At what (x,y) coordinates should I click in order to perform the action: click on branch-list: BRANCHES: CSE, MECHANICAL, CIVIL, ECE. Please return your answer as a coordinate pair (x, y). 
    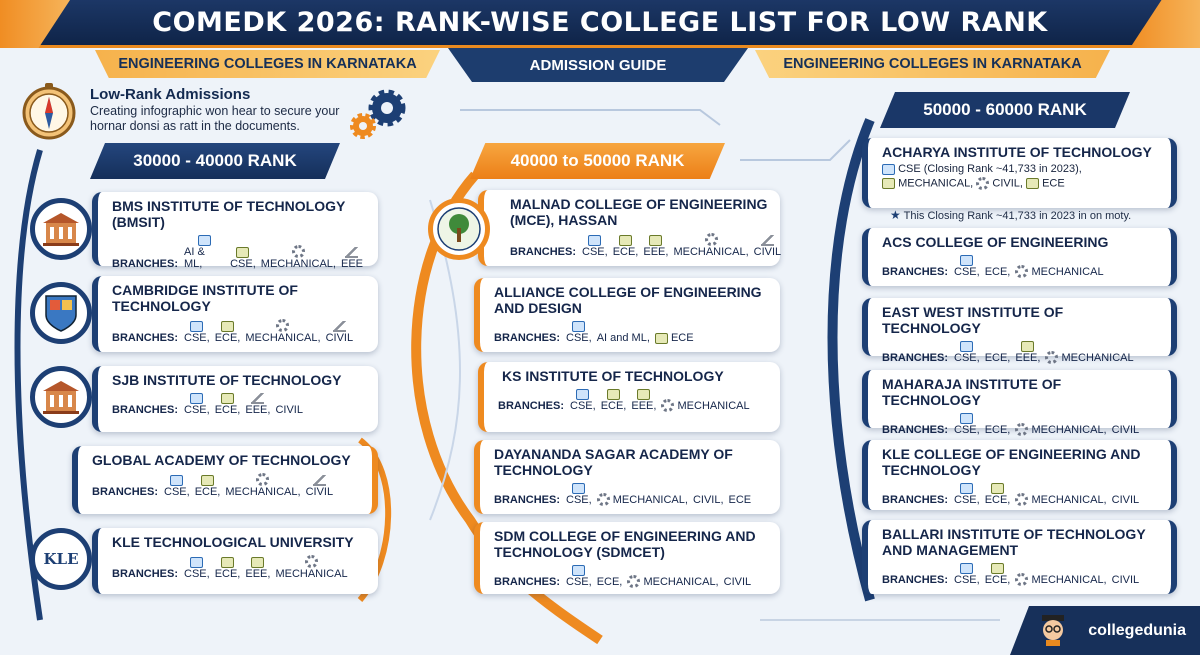
    Looking at the image, I should click on (632, 494).